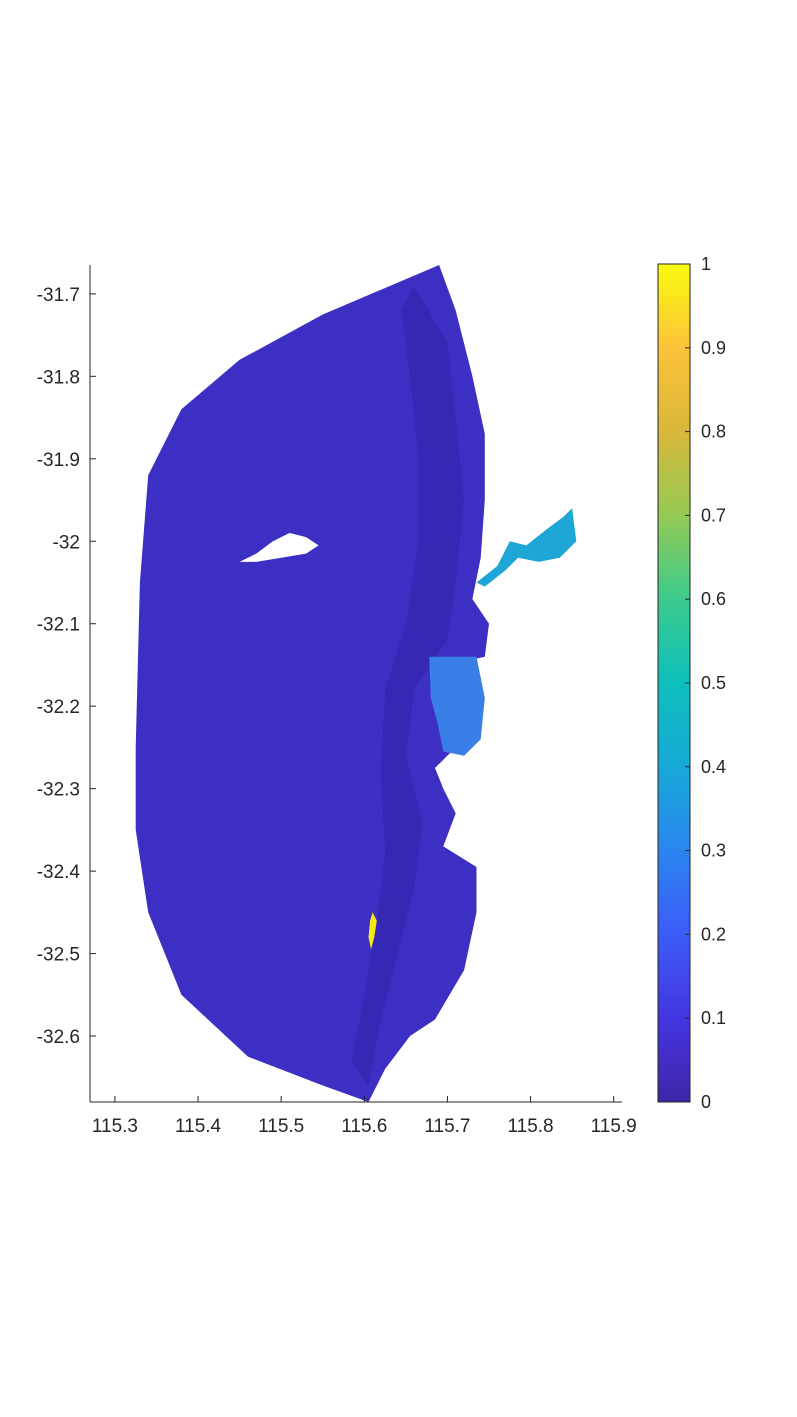  Describe the element at coordinates (526, 547) in the screenshot. I see `region-estuary-river` at that location.